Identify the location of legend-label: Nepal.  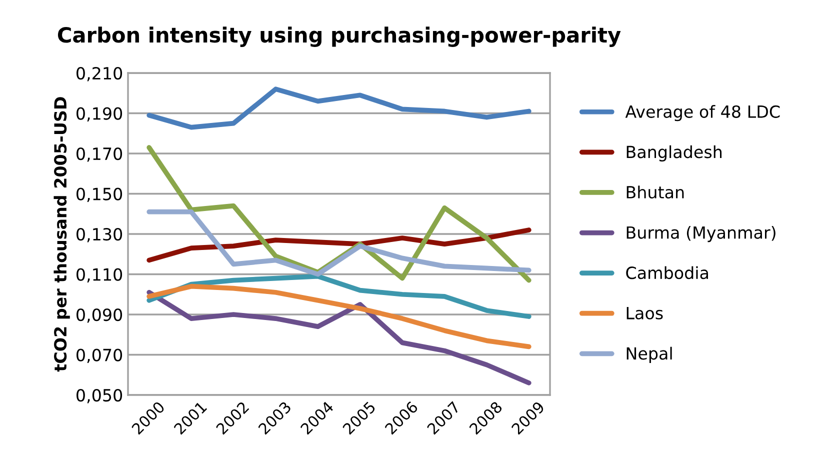
(649, 354).